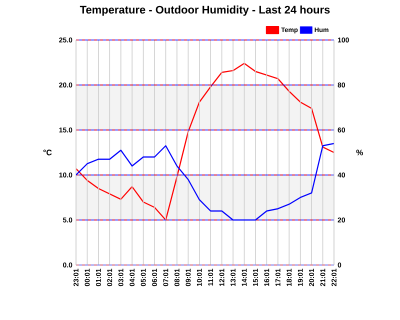 The image size is (400, 320). What do you see at coordinates (47, 153) in the screenshot?
I see `y-axis-title: °C` at bounding box center [47, 153].